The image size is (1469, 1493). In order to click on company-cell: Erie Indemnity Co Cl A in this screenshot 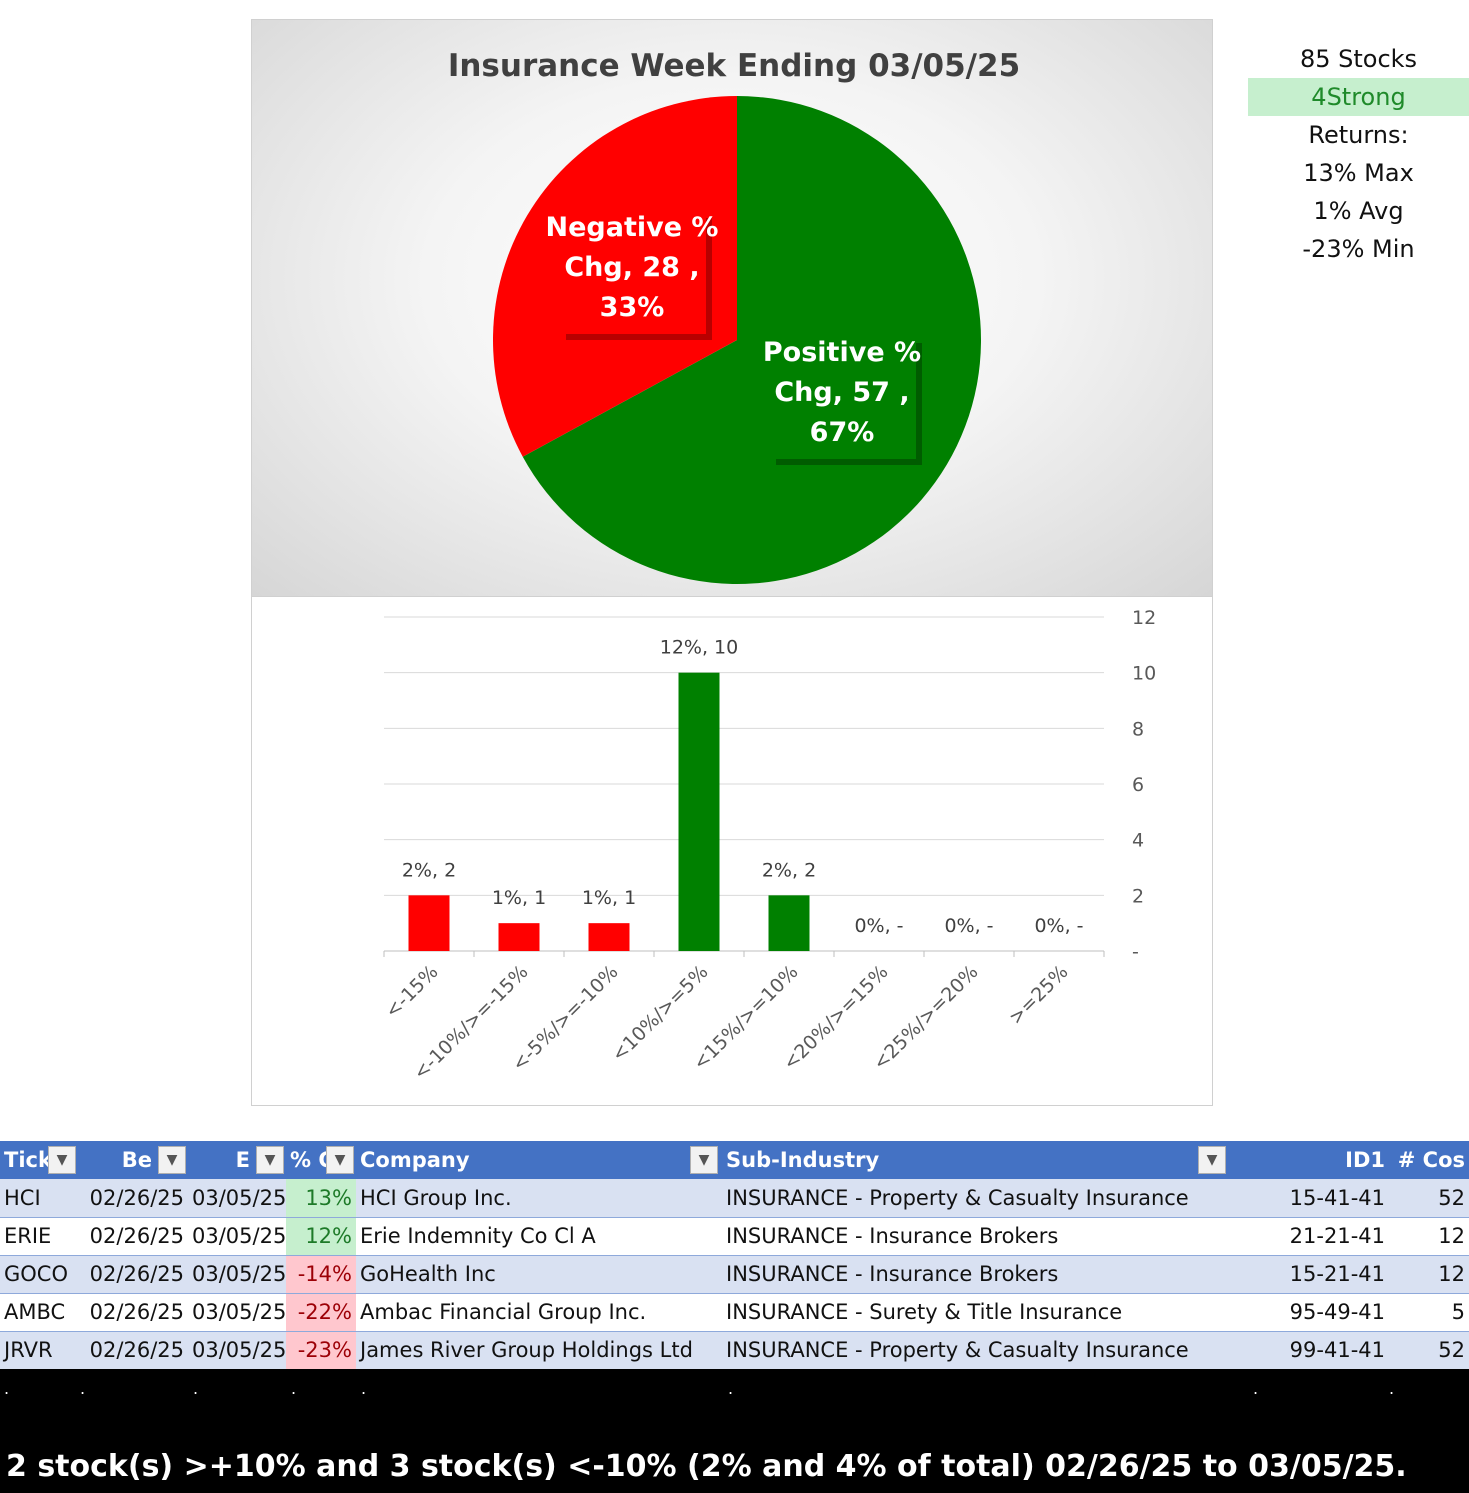, I will do `click(539, 1236)`.